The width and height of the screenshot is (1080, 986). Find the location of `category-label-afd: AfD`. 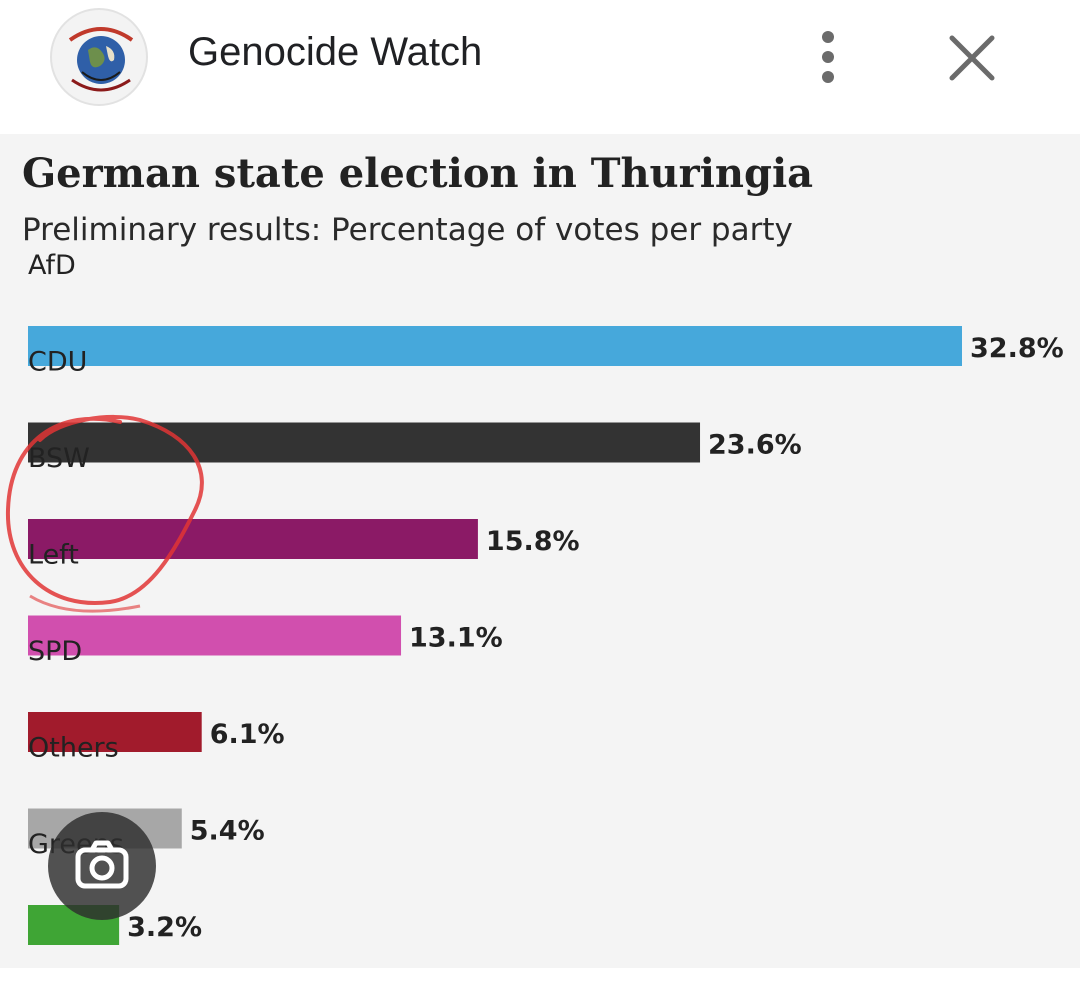

category-label-afd: AfD is located at coordinates (52, 265).